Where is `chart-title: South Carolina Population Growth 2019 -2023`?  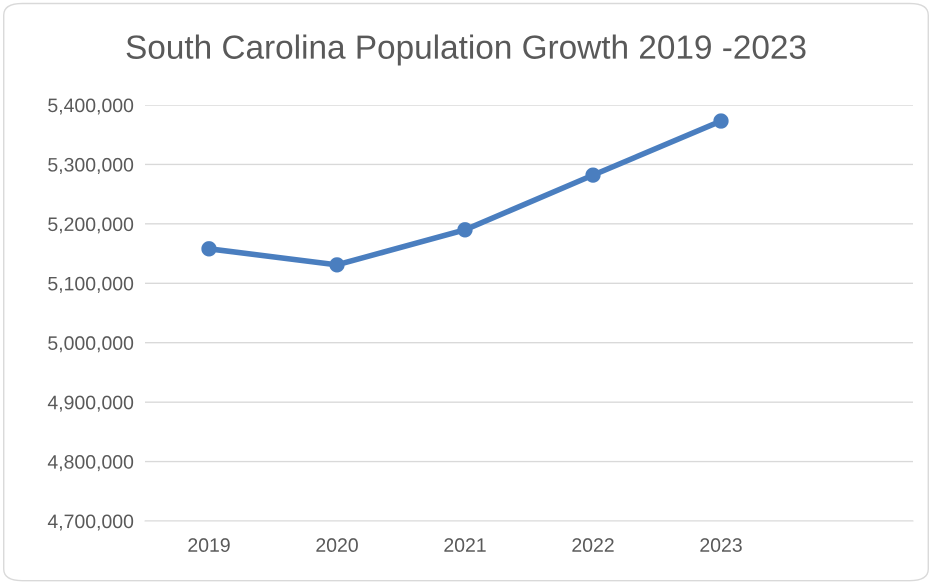
chart-title: South Carolina Population Growth 2019 -2023 is located at coordinates (466, 50).